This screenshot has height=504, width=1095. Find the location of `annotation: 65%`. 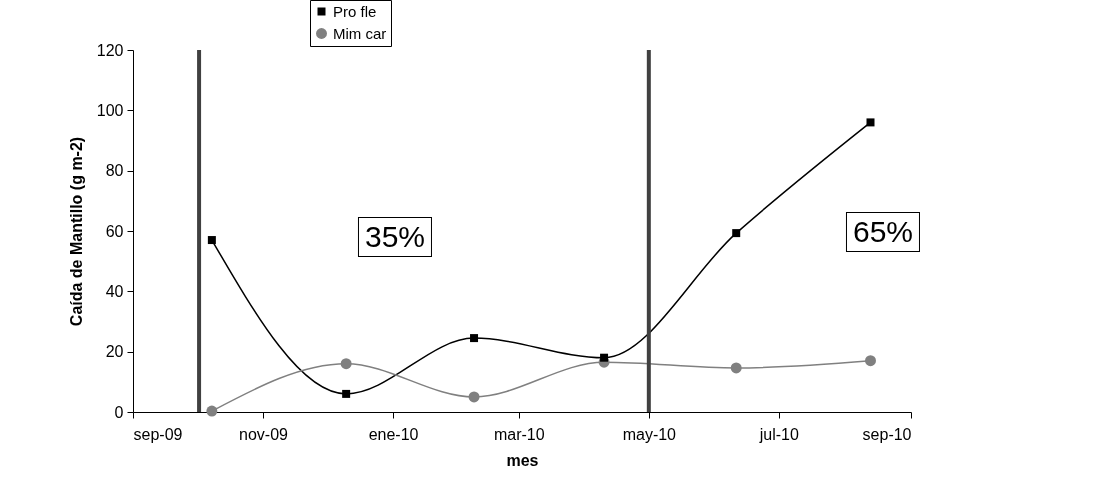

annotation: 65% is located at coordinates (883, 232).